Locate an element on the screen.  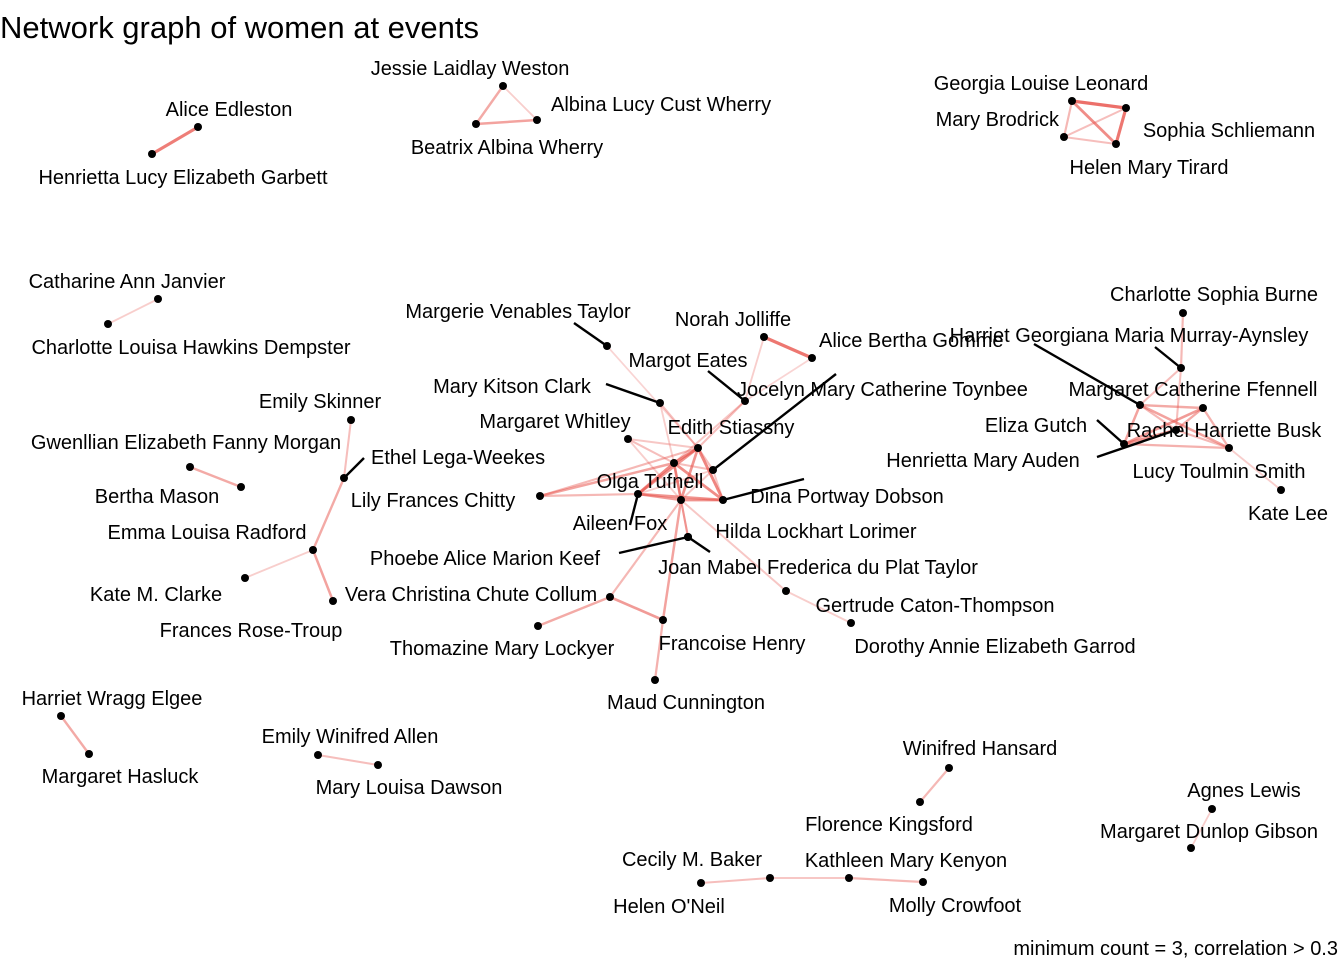
edge-mary_brodrick-helen_tirard is located at coordinates (1090, 140).